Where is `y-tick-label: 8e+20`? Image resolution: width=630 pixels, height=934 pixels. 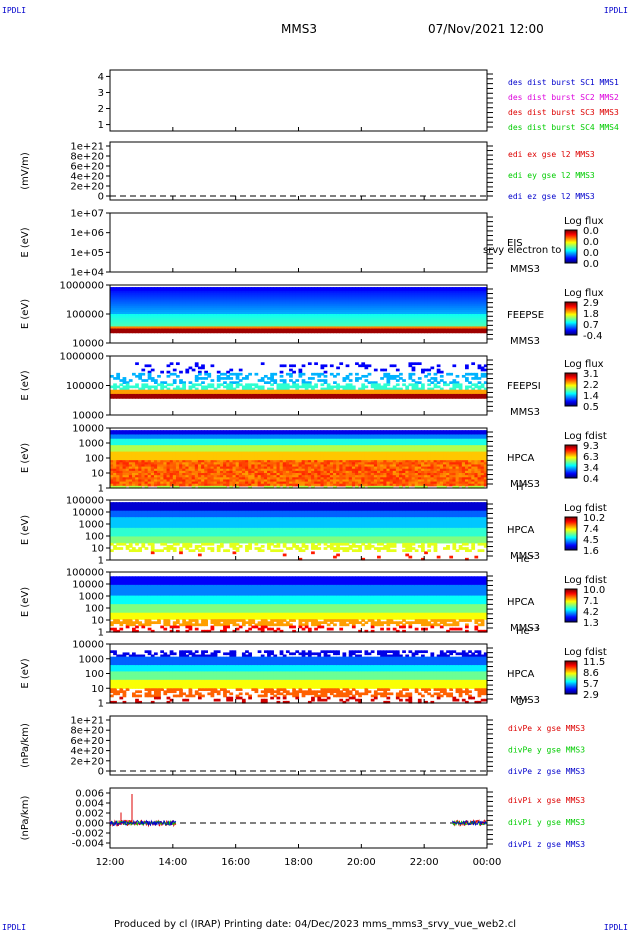
y-tick-label: 8e+20 is located at coordinates (87, 157).